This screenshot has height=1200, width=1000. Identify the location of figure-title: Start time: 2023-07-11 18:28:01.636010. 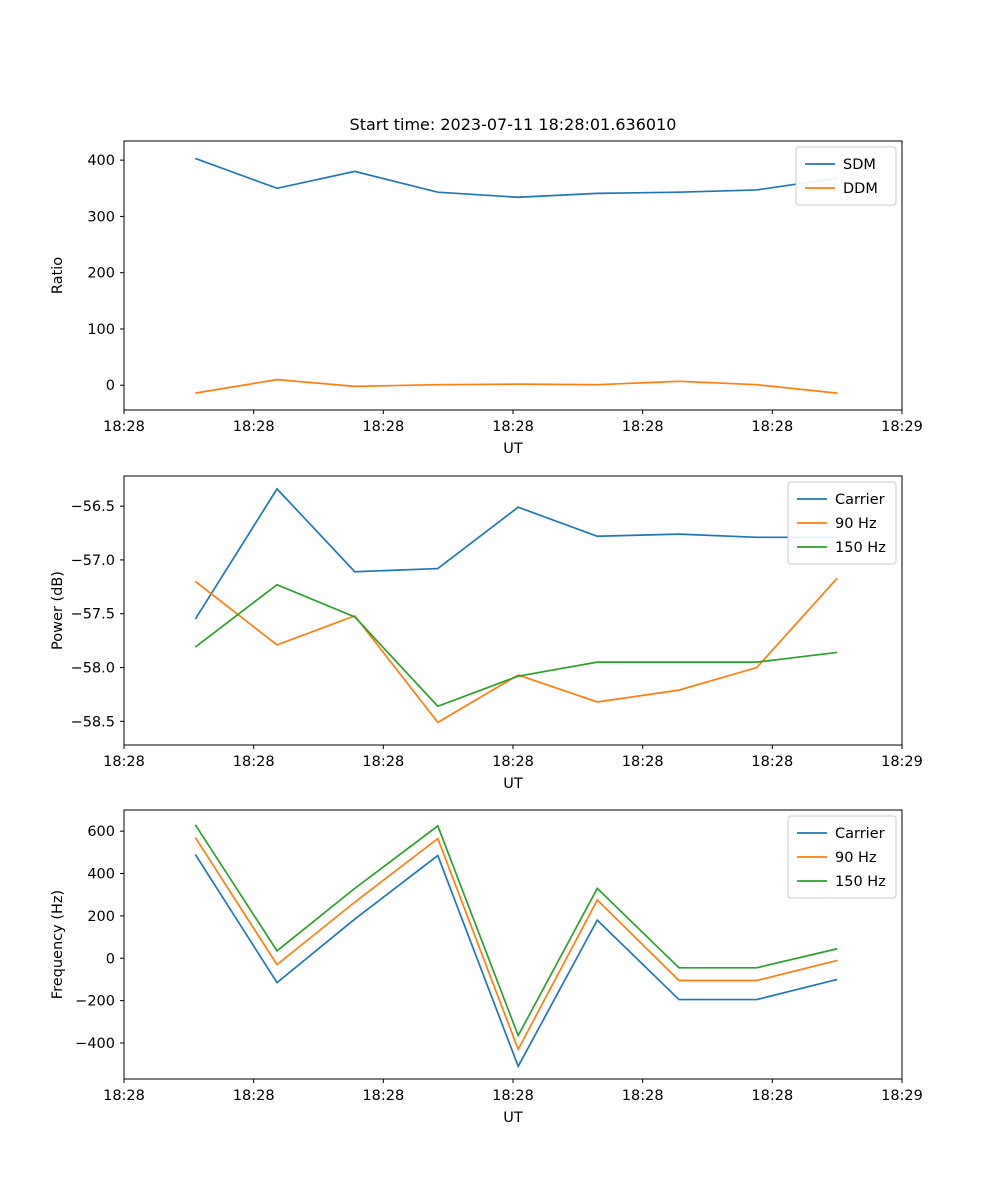
(513, 124).